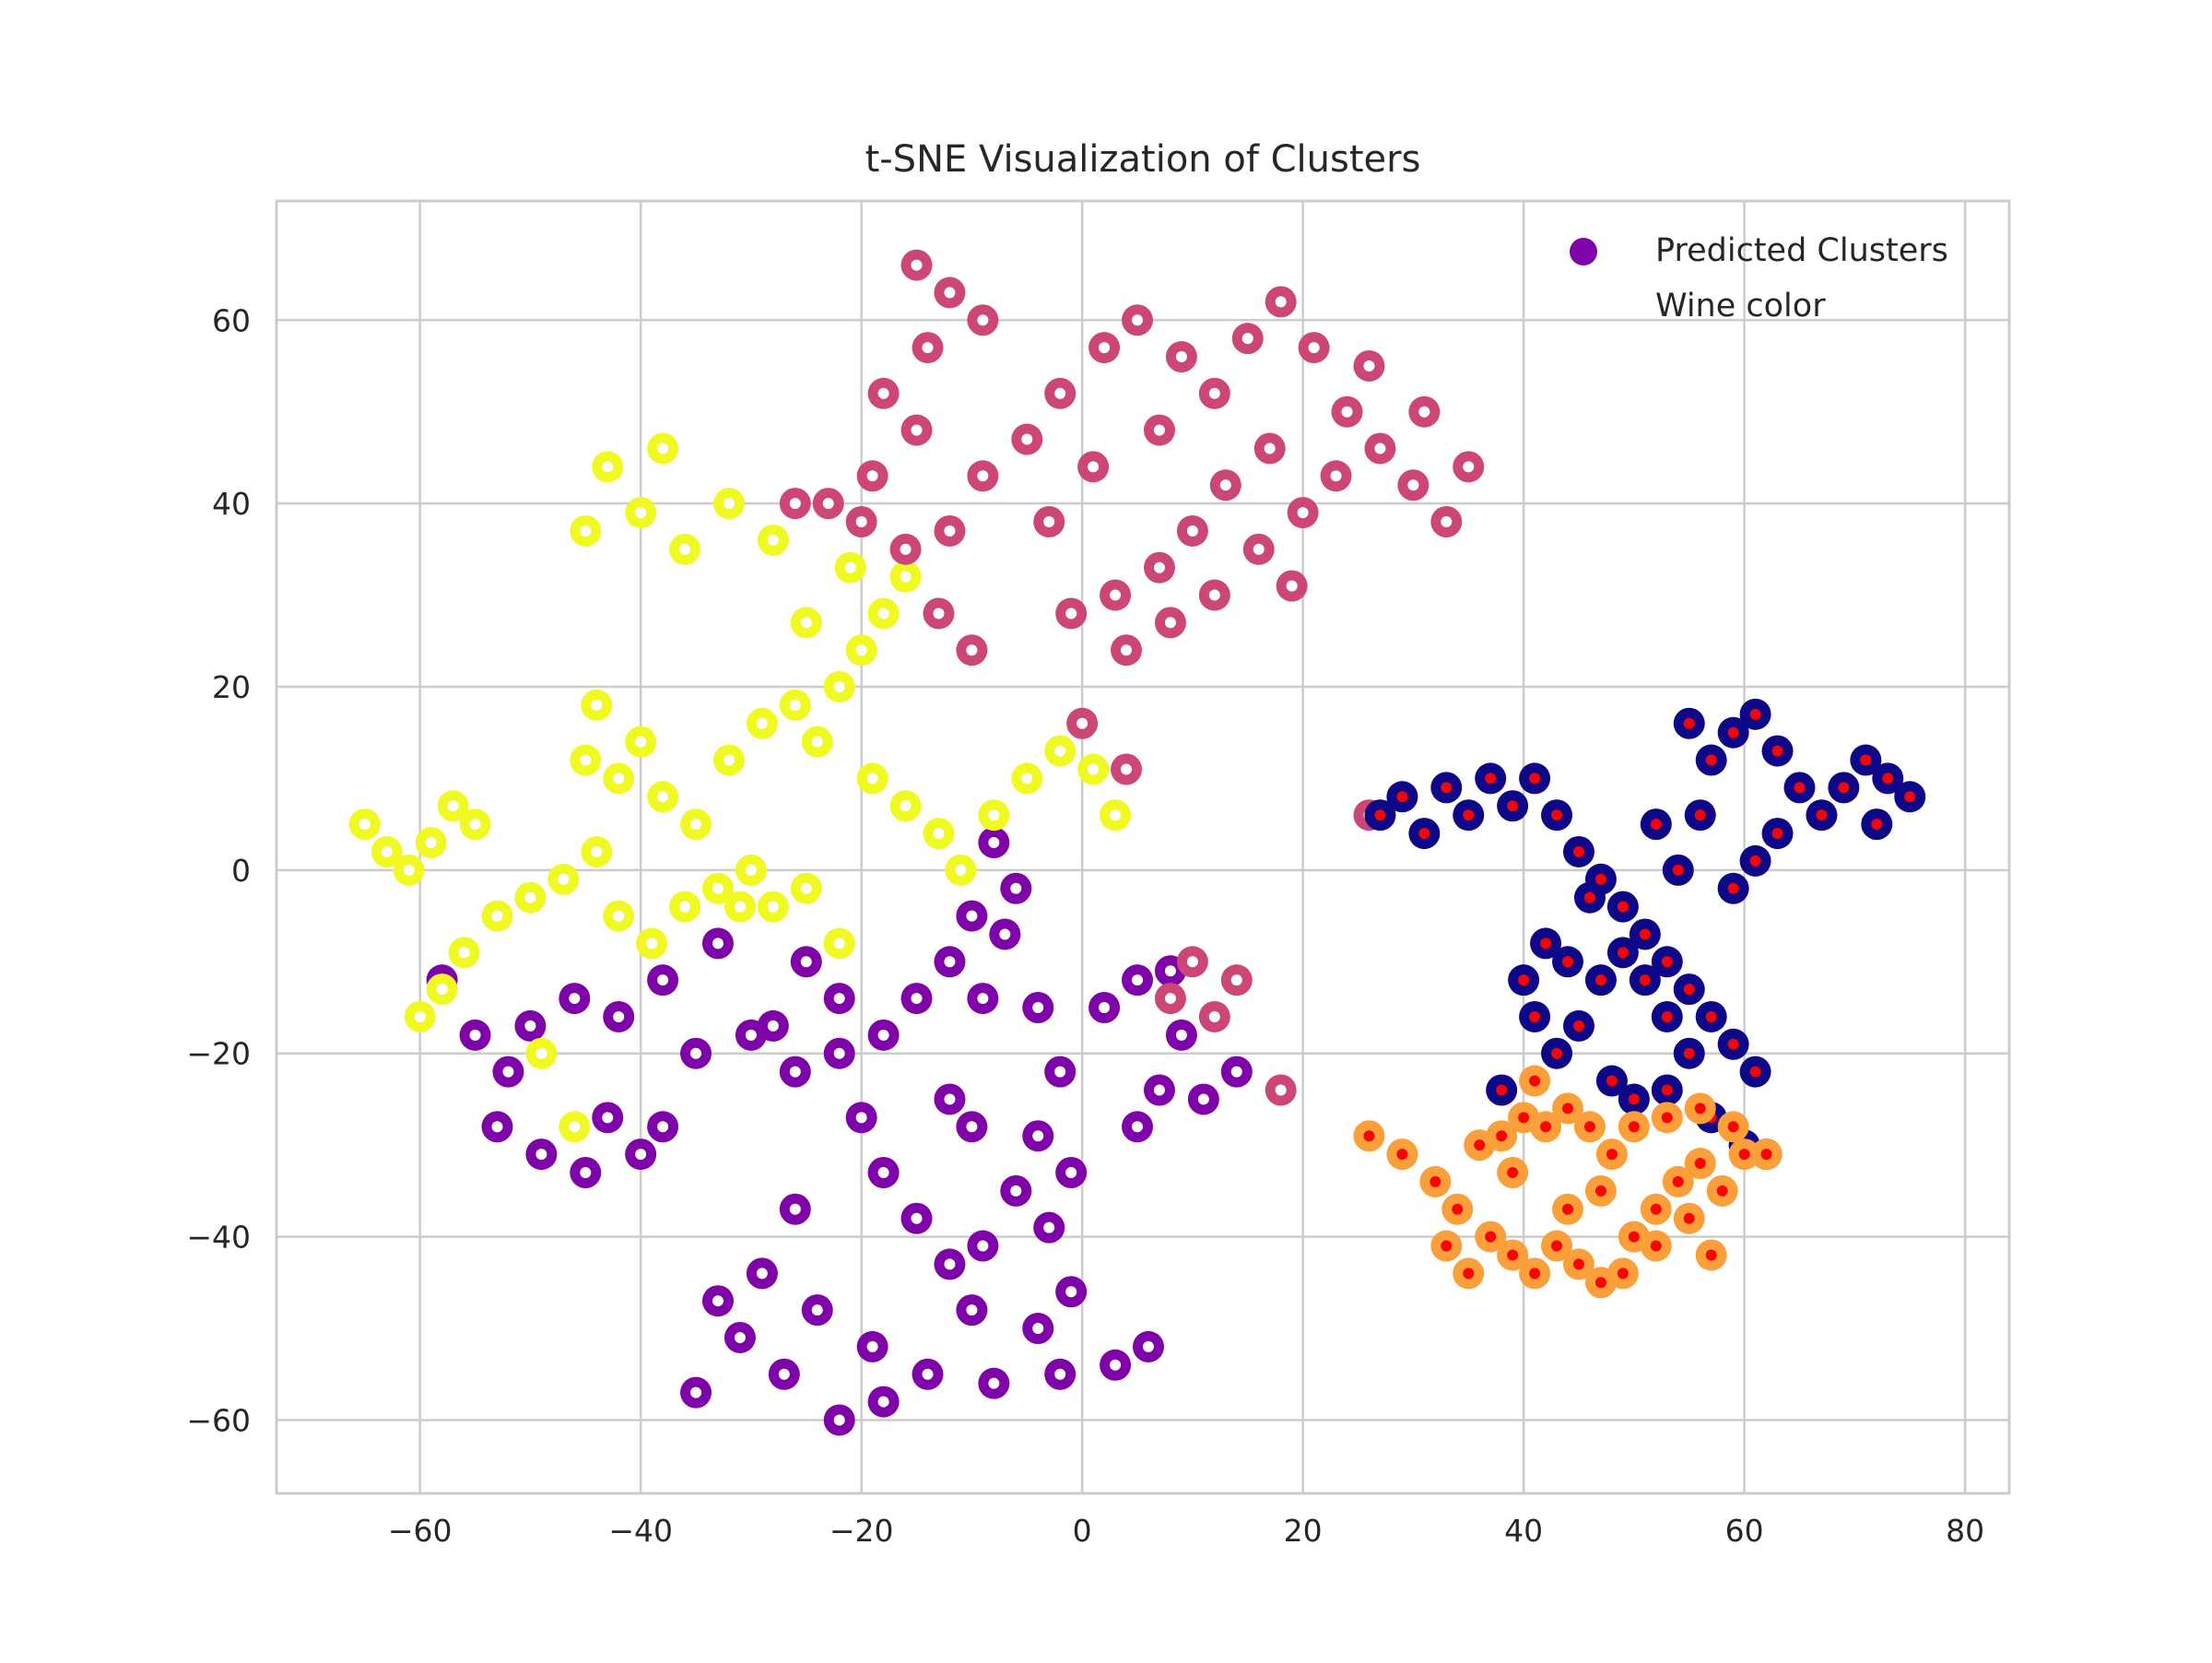 The height and width of the screenshot is (1663, 2212). I want to click on y-tick-label: −20, so click(218, 1054).